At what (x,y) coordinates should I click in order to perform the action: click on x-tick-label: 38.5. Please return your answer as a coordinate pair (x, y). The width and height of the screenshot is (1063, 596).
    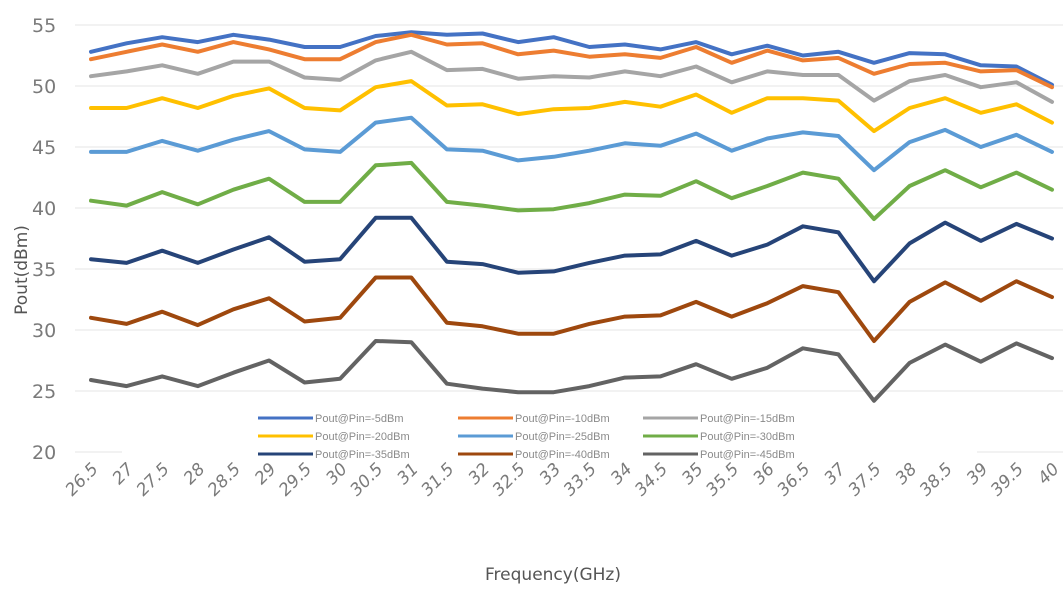
    Looking at the image, I should click on (936, 479).